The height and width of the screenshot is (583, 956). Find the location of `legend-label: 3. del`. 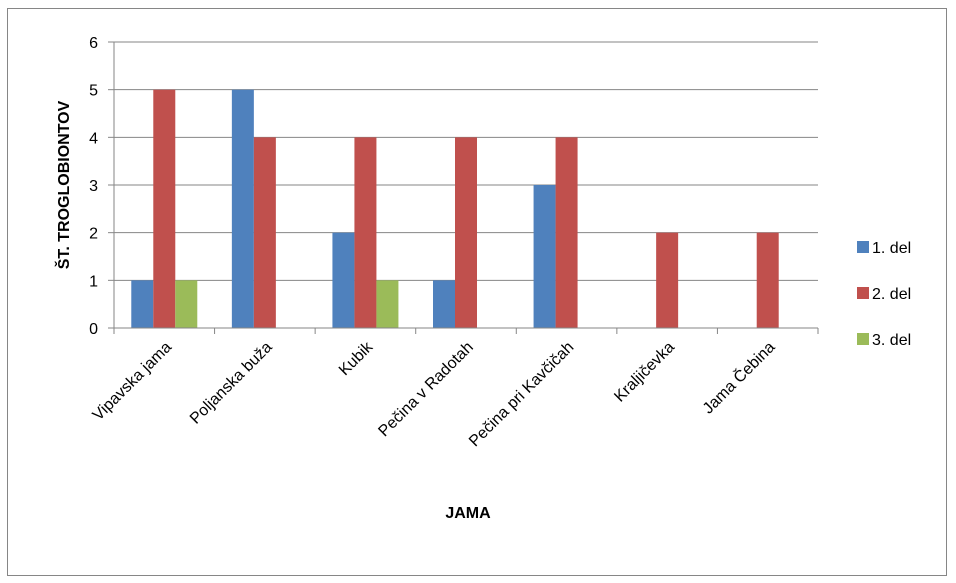

legend-label: 3. del is located at coordinates (891, 340).